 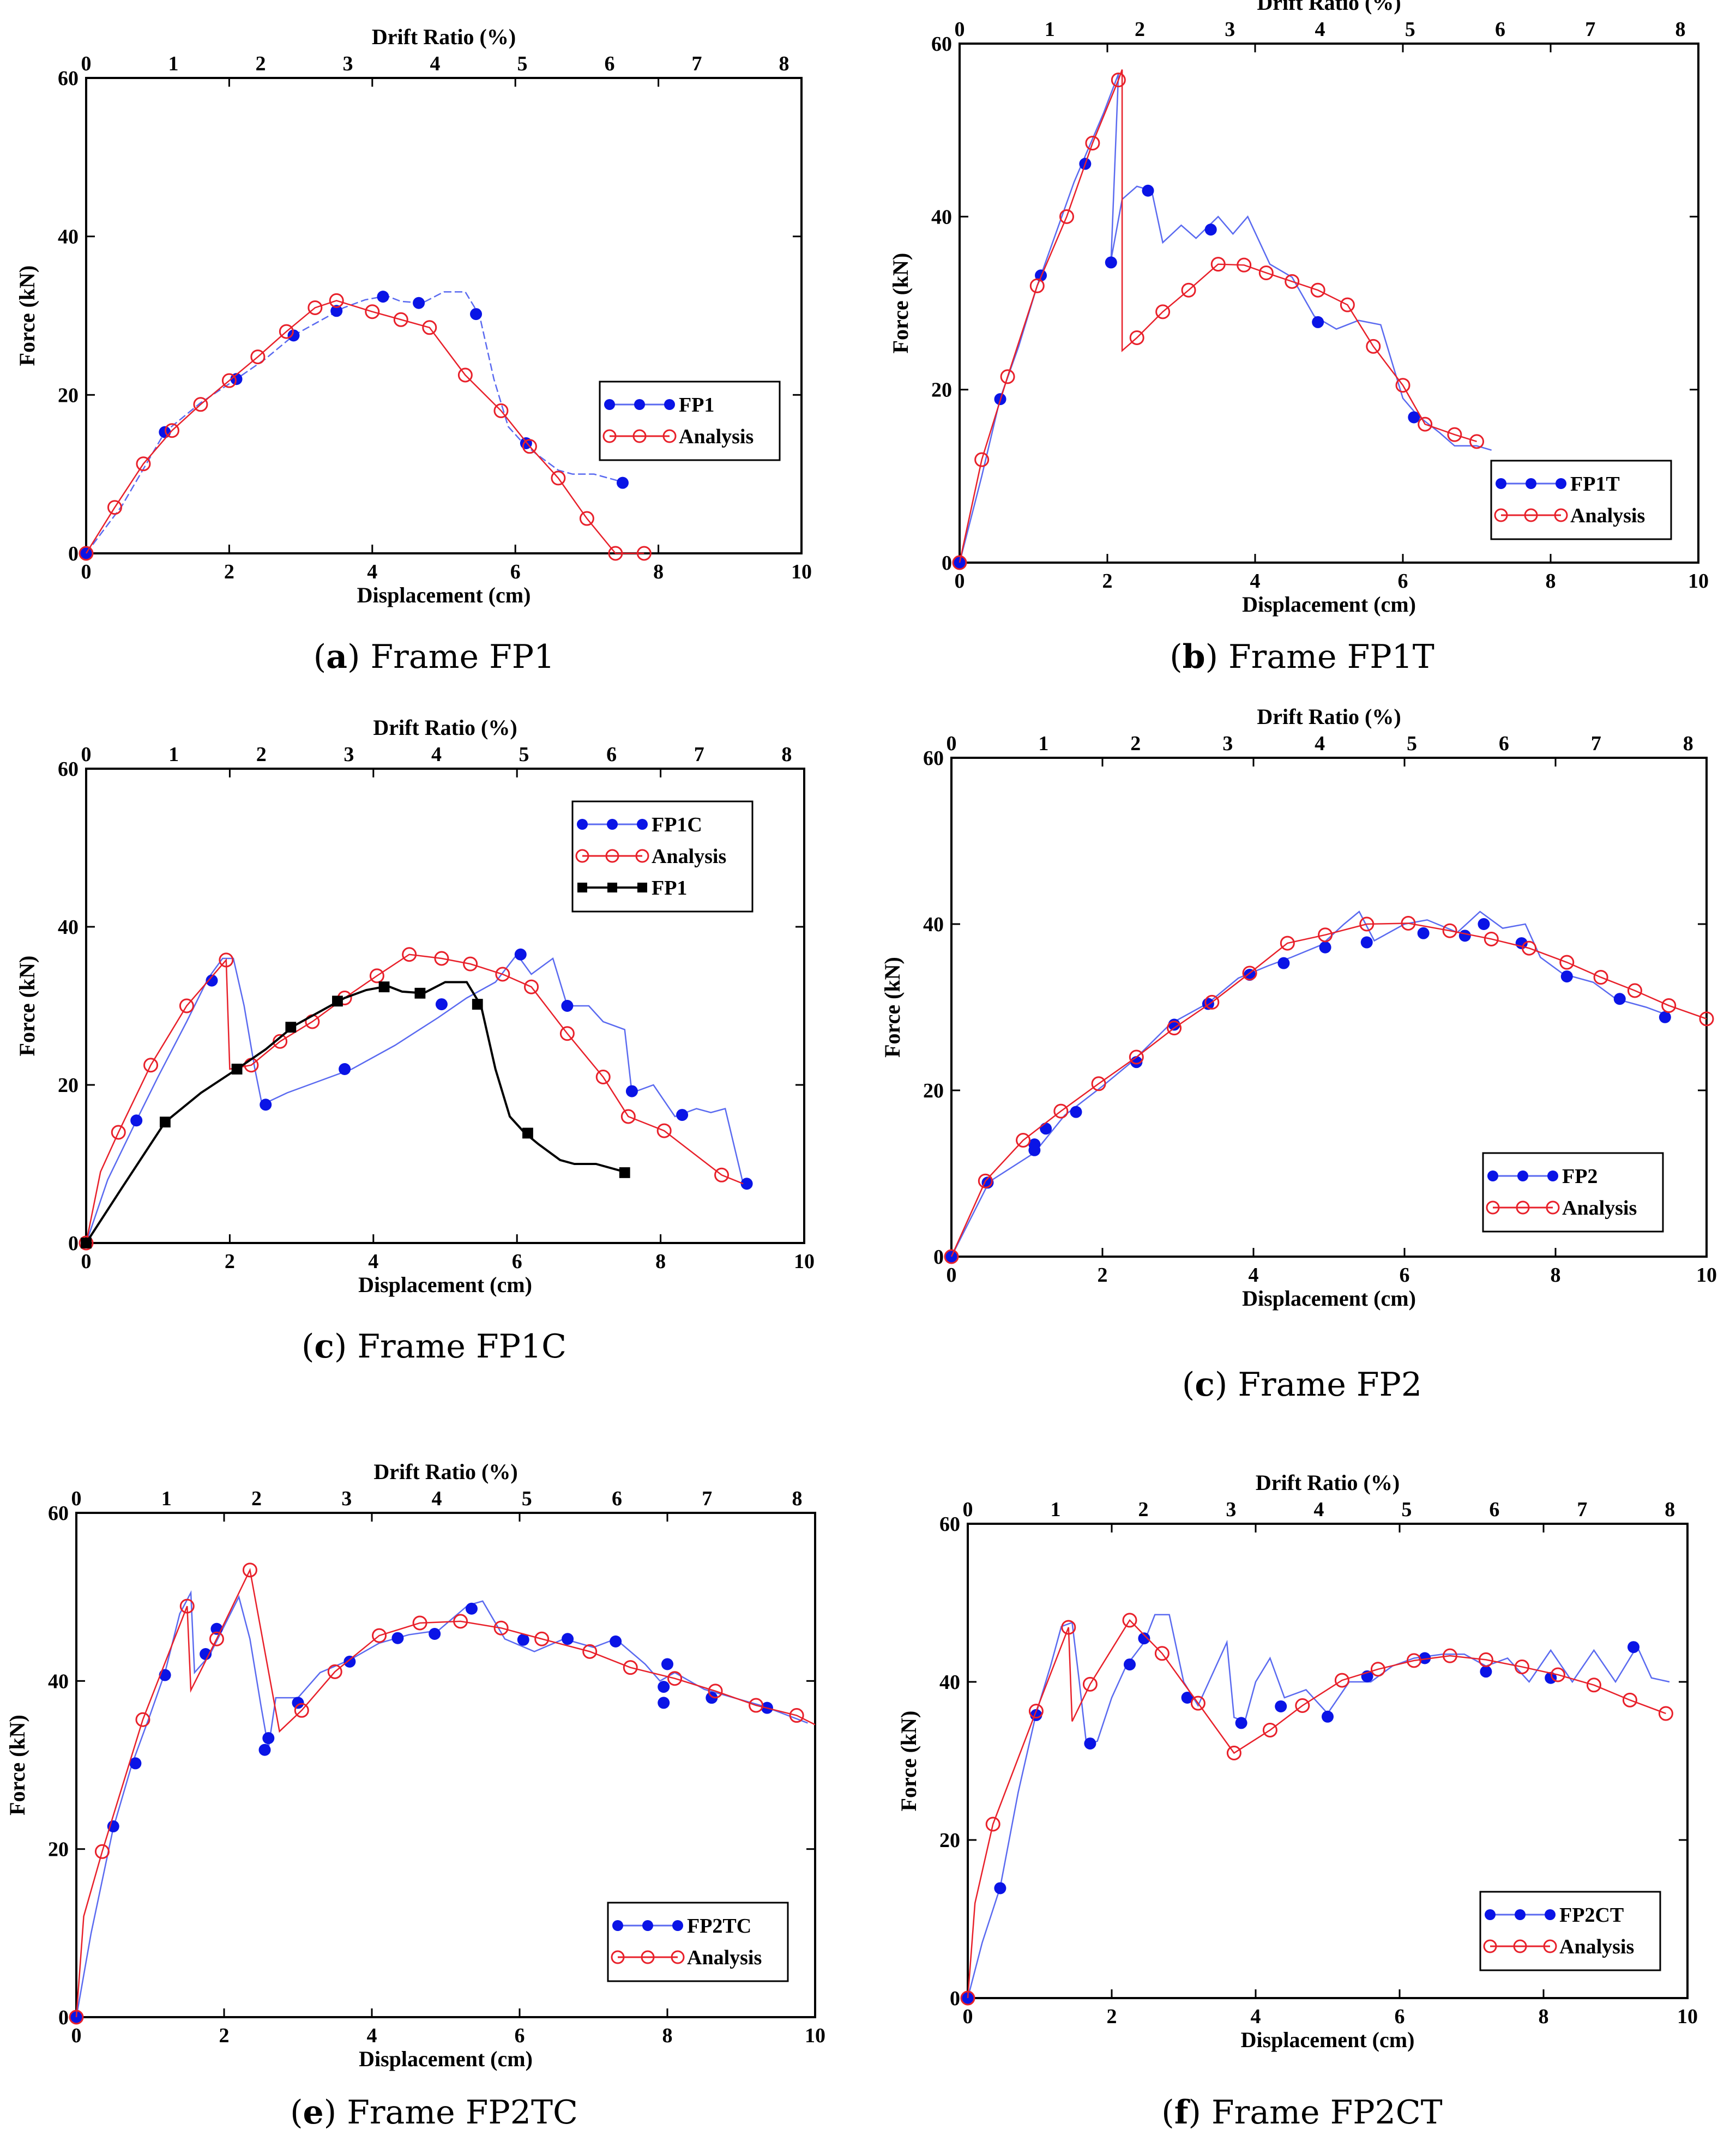 I want to click on x2-tick-label: 5, so click(x=1412, y=743).